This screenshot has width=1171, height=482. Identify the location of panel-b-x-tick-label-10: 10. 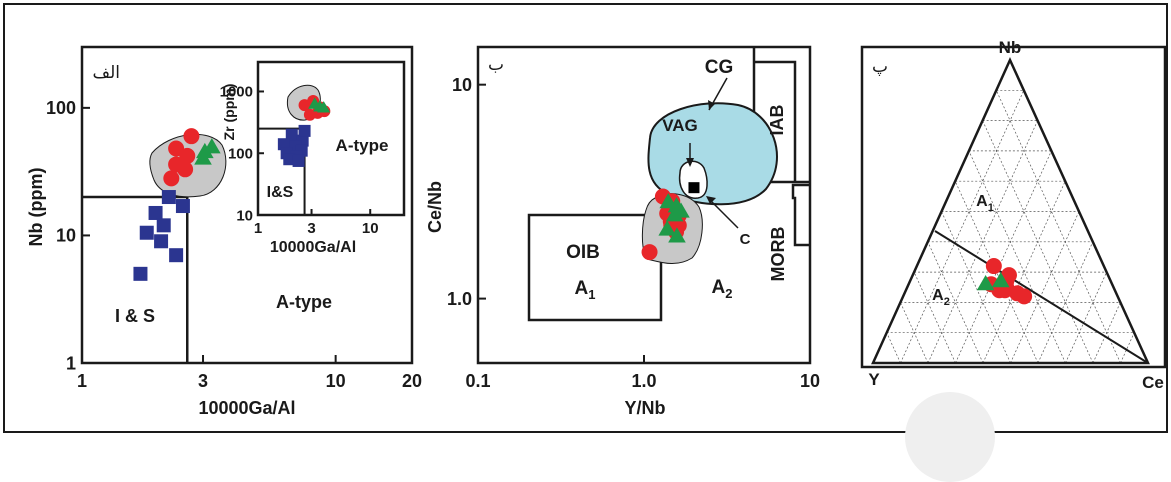
(810, 381).